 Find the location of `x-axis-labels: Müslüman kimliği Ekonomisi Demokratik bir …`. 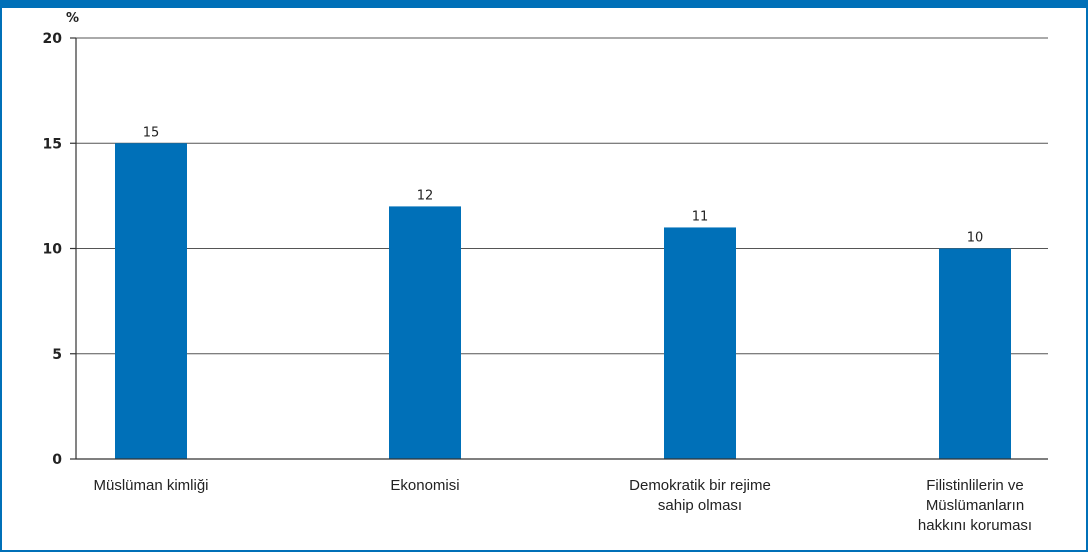

x-axis-labels: Müslüman kimliği Ekonomisi Demokratik bir … is located at coordinates (562, 505).